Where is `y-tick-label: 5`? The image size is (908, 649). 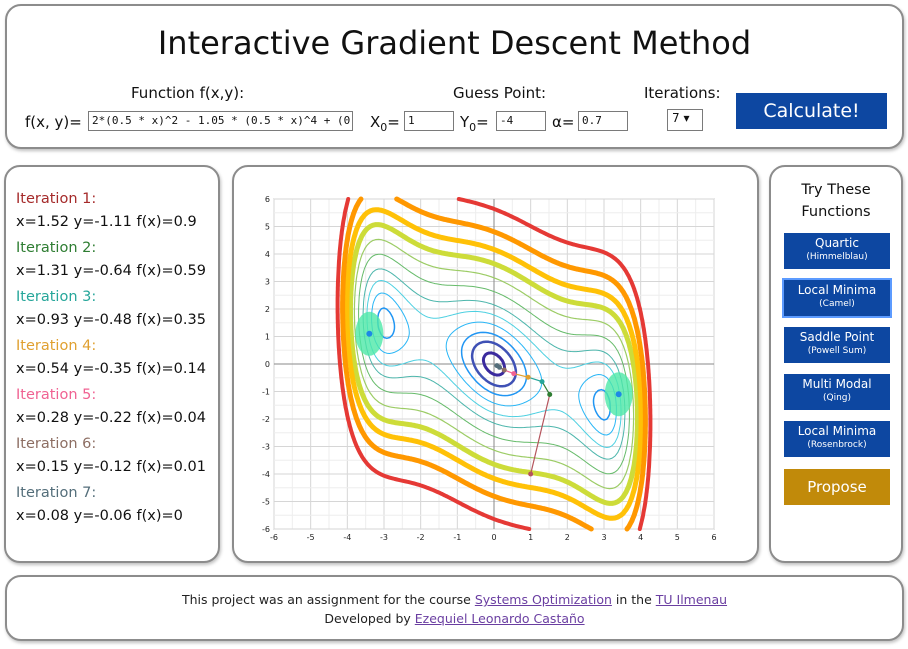 y-tick-label: 5 is located at coordinates (267, 227).